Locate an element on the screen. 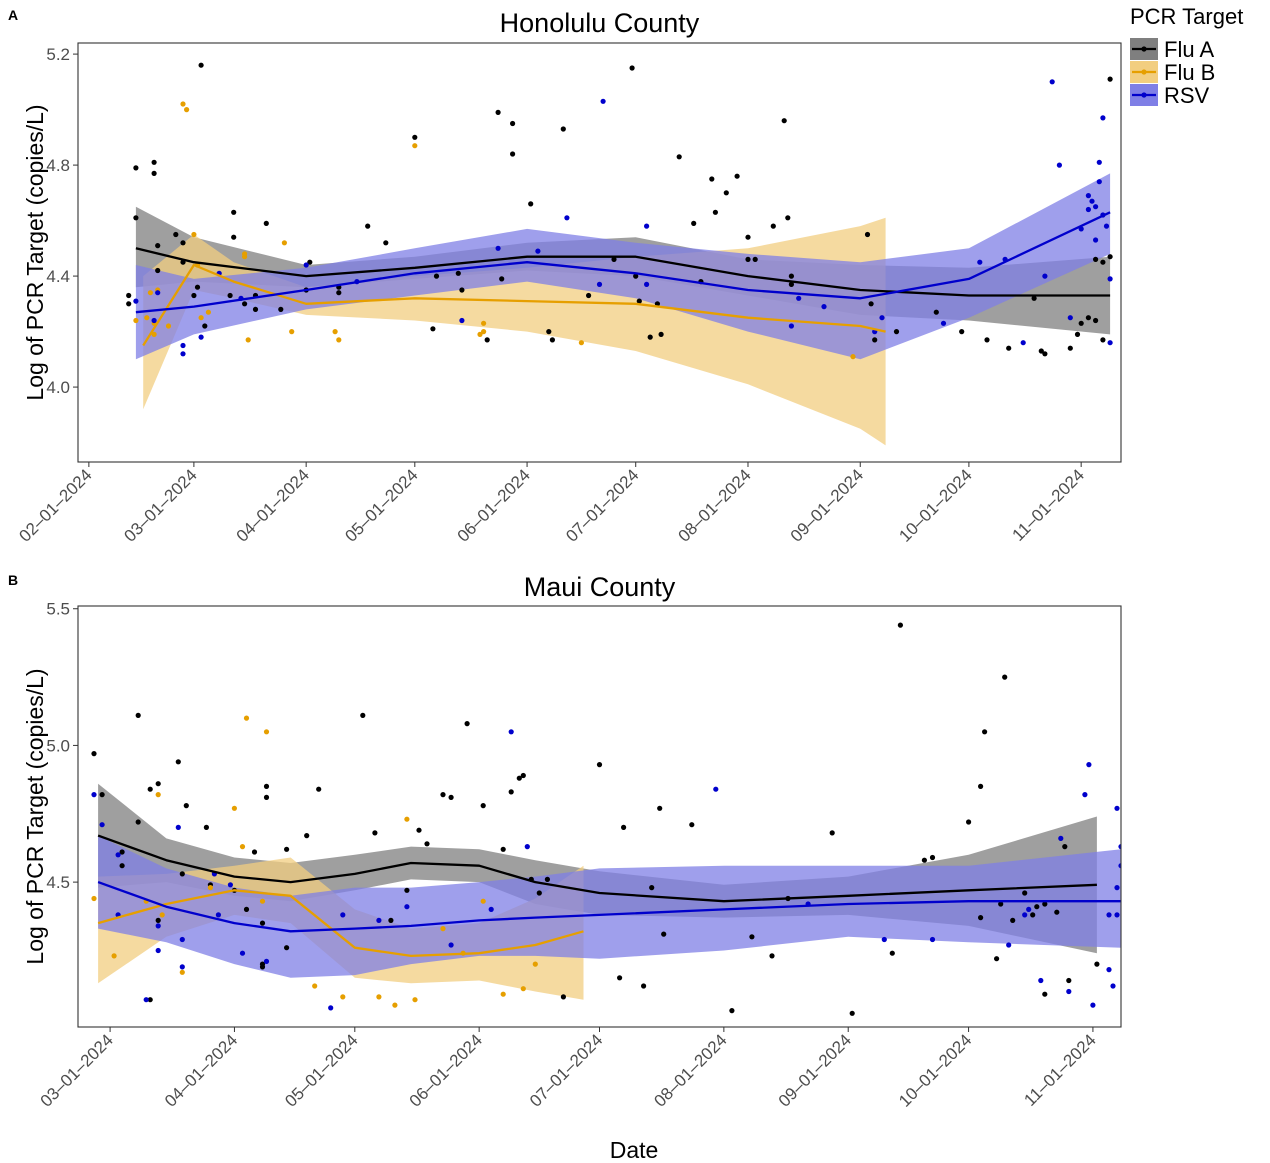 The height and width of the screenshot is (1163, 1270). x-tick-label: 08–01–2024 is located at coordinates (690, 1070).